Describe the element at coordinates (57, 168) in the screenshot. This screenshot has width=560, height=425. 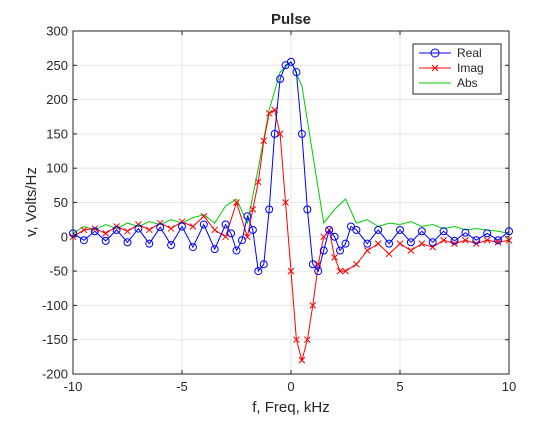
I see `y-tick-label: 100` at that location.